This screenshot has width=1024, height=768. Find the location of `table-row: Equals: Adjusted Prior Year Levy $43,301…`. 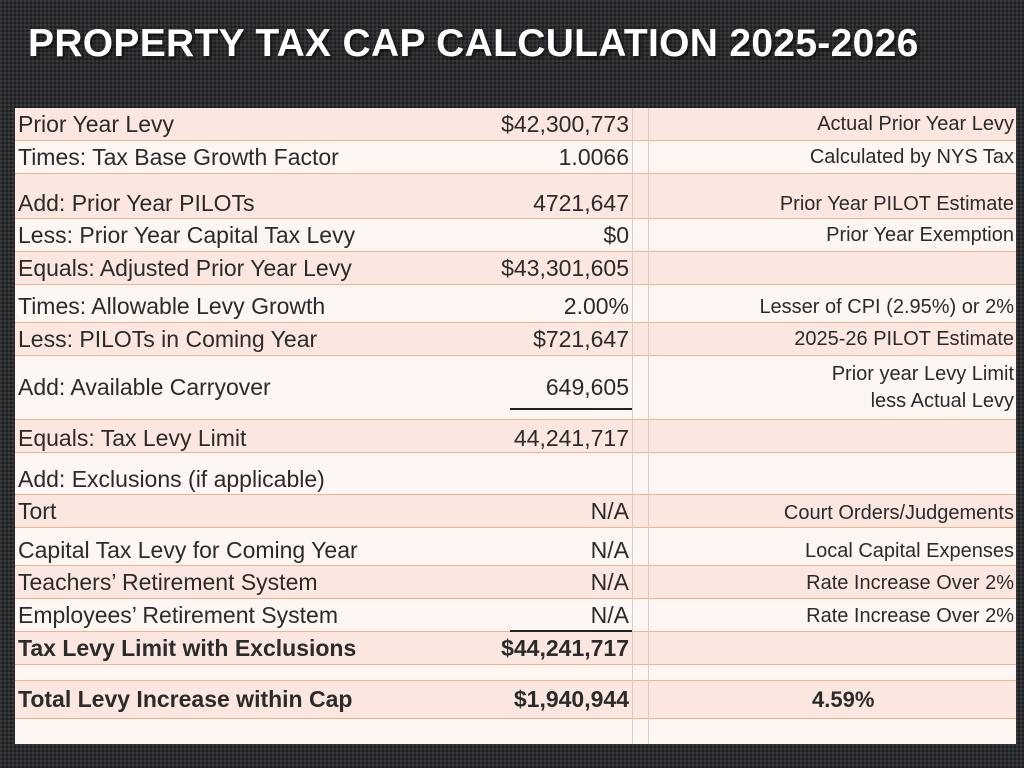

table-row: Equals: Adjusted Prior Year Levy $43,301… is located at coordinates (515, 268).